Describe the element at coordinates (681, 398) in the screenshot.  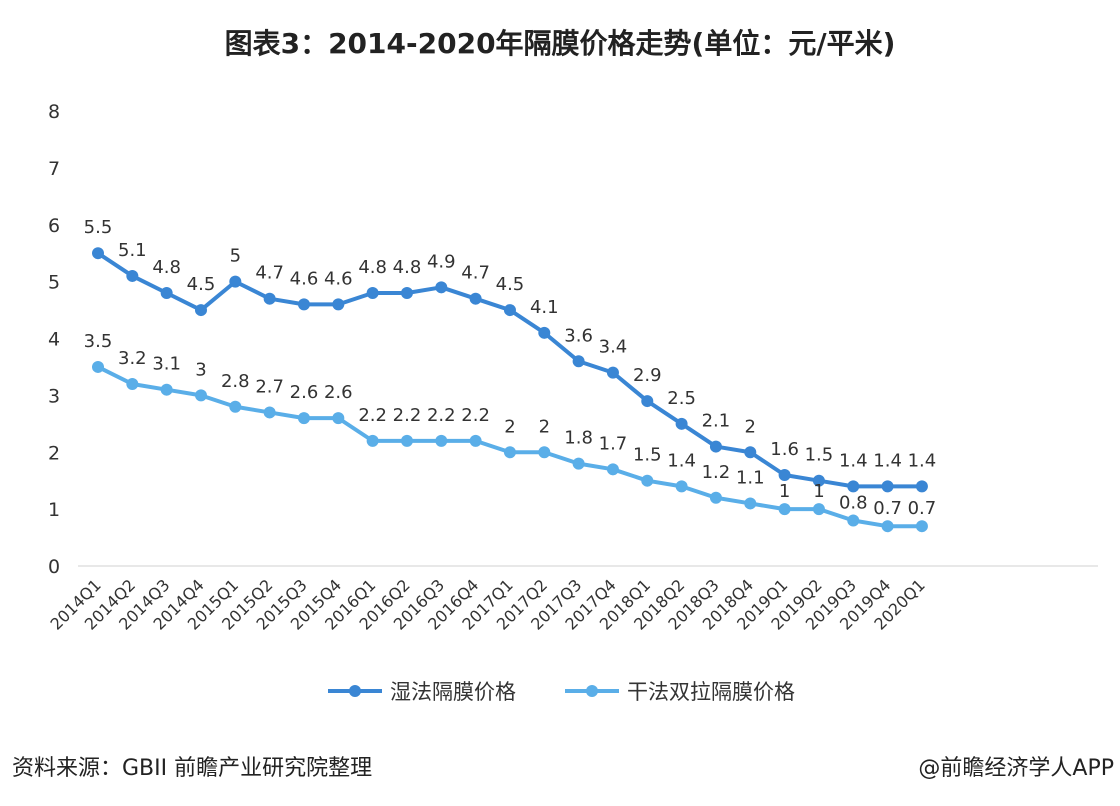
I see `data-label: 2.5` at that location.